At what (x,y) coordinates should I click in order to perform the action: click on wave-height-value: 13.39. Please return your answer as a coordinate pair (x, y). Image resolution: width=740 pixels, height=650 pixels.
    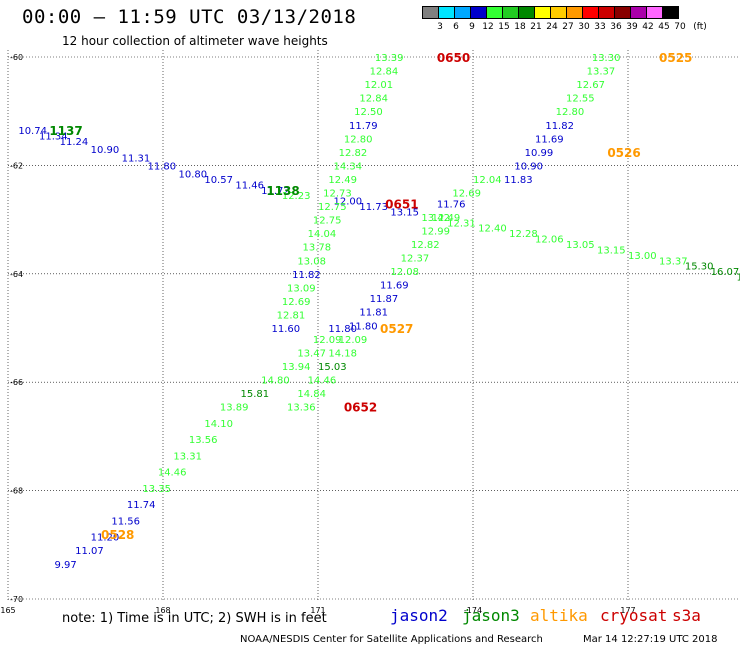
    Looking at the image, I should click on (389, 58).